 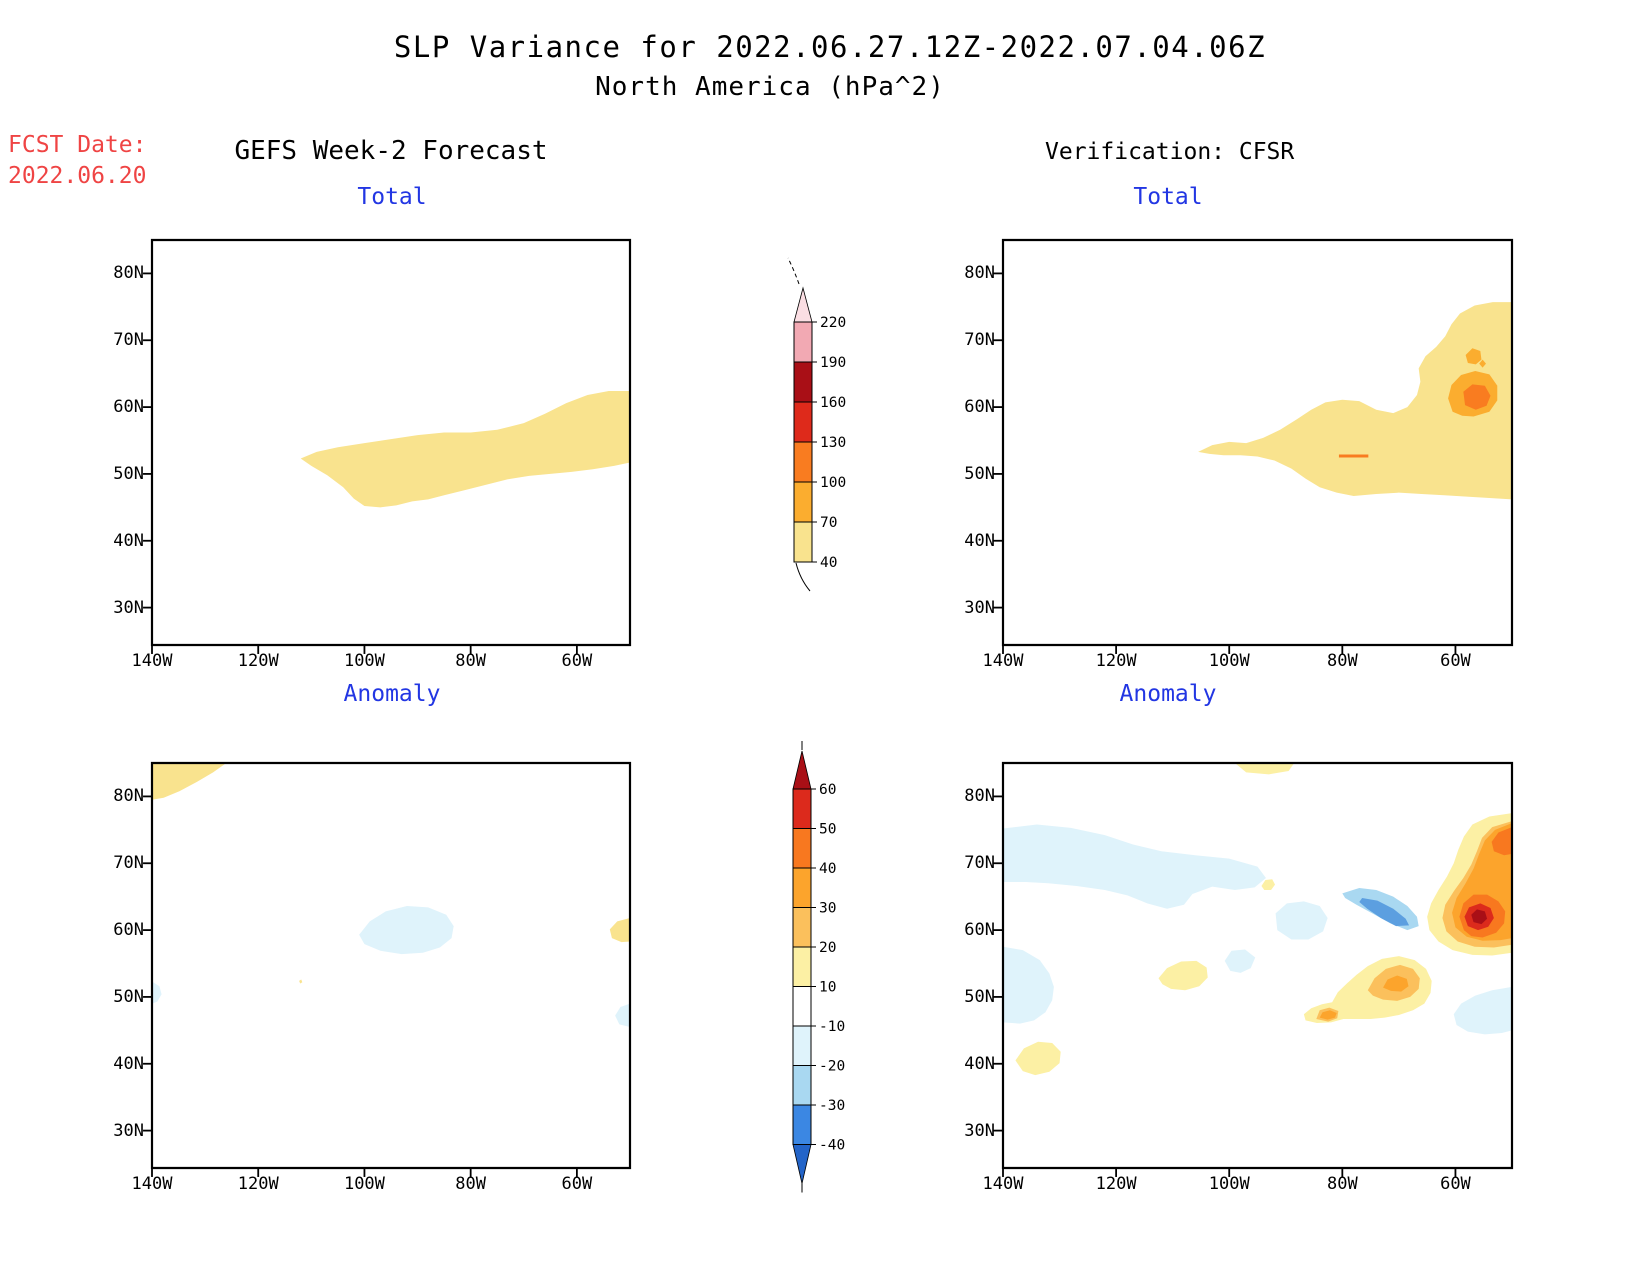 I want to click on colorbar-tick-label: 60, so click(x=827, y=790).